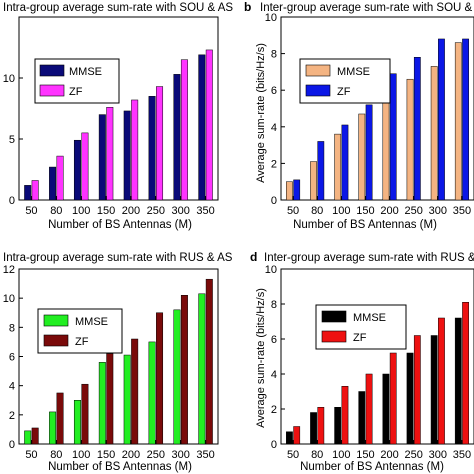 This screenshot has height=474, width=474. What do you see at coordinates (345, 81) in the screenshot?
I see `legend-b: MMSE ZF` at bounding box center [345, 81].